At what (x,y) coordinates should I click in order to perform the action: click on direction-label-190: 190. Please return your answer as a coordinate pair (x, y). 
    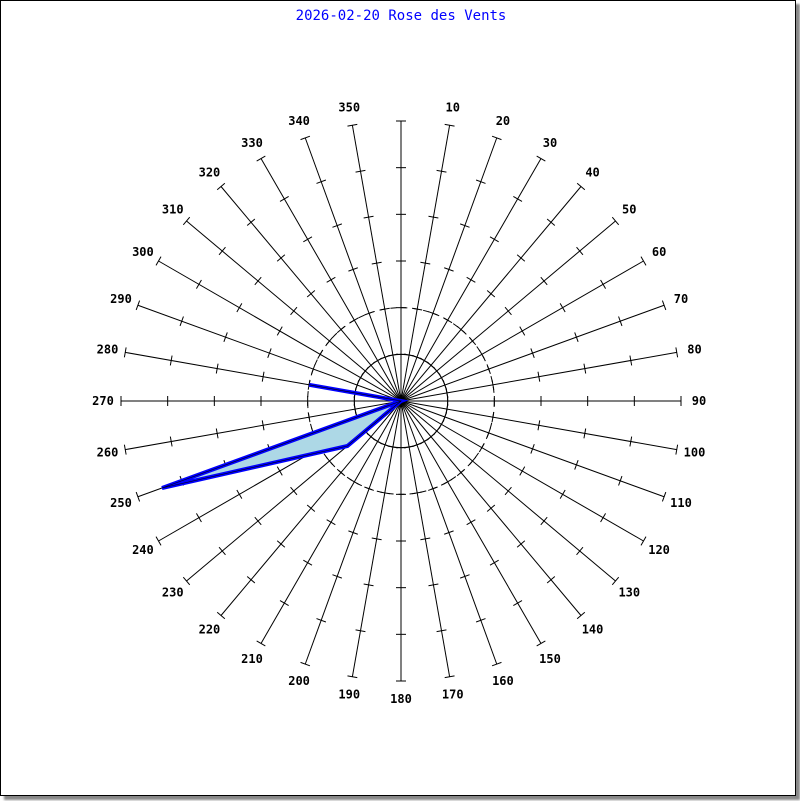
    Looking at the image, I should click on (349, 694).